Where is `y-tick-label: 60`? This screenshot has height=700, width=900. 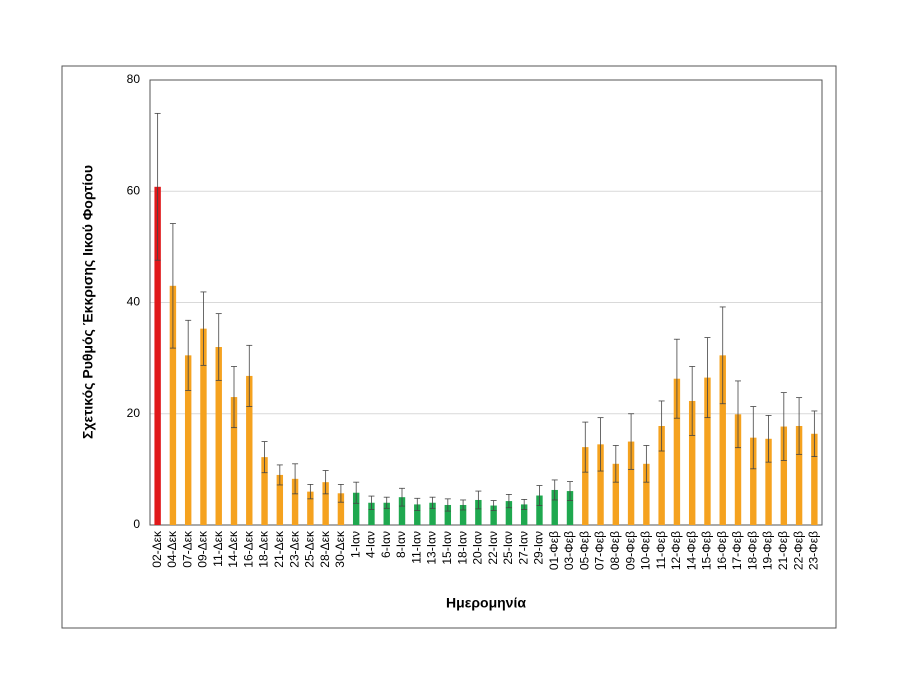 y-tick-label: 60 is located at coordinates (134, 190).